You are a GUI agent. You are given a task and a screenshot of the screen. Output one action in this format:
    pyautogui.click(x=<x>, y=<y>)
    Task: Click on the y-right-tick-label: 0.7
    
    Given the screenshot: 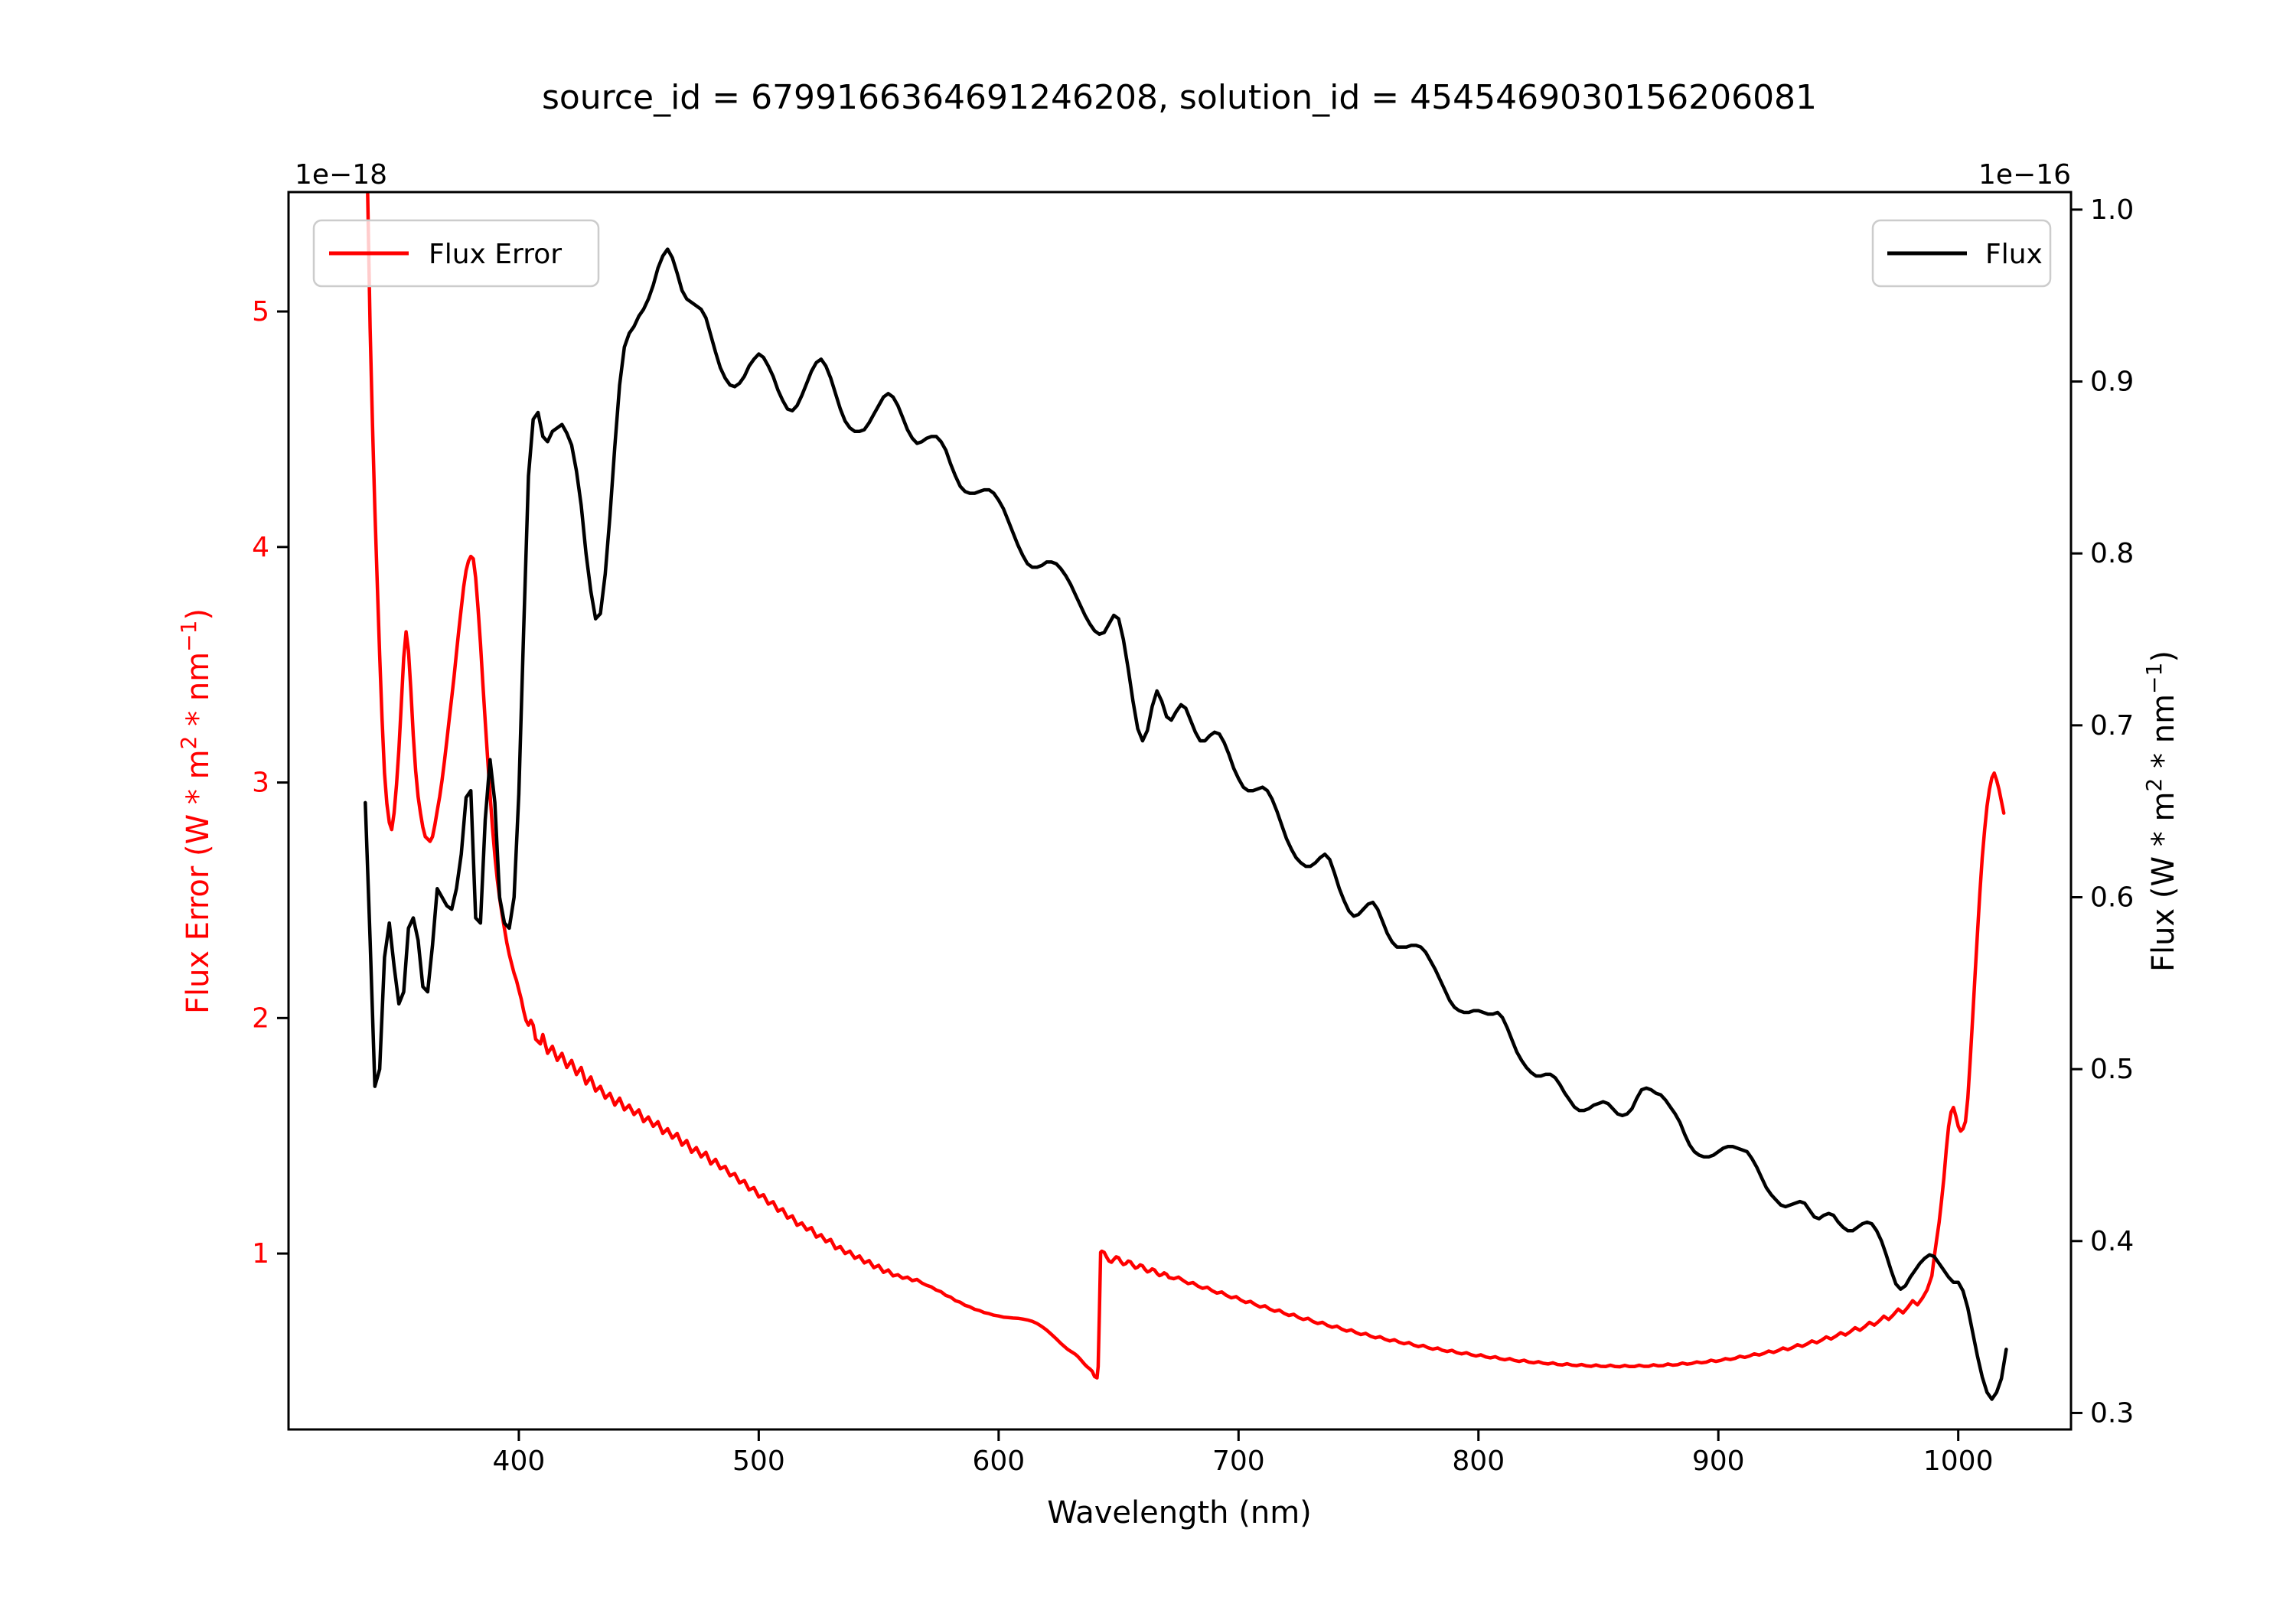 What is the action you would take?
    pyautogui.click(x=2112, y=726)
    